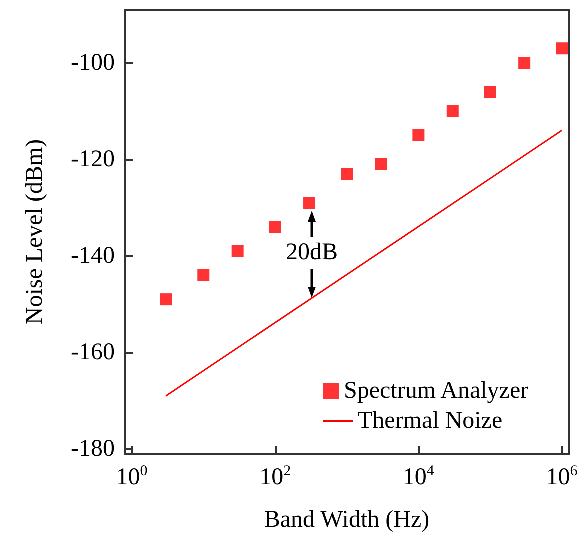  What do you see at coordinates (93, 63) in the screenshot?
I see `y-tick-label: -100` at bounding box center [93, 63].